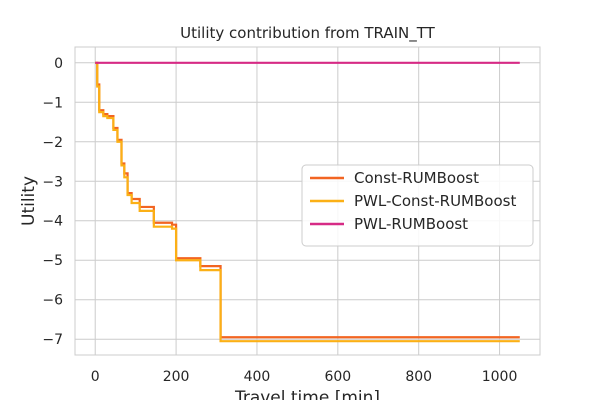 This screenshot has width=600, height=400. Describe the element at coordinates (304, 377) in the screenshot. I see `x-axis-ticks: 0 200 400 600 800 1000` at that location.